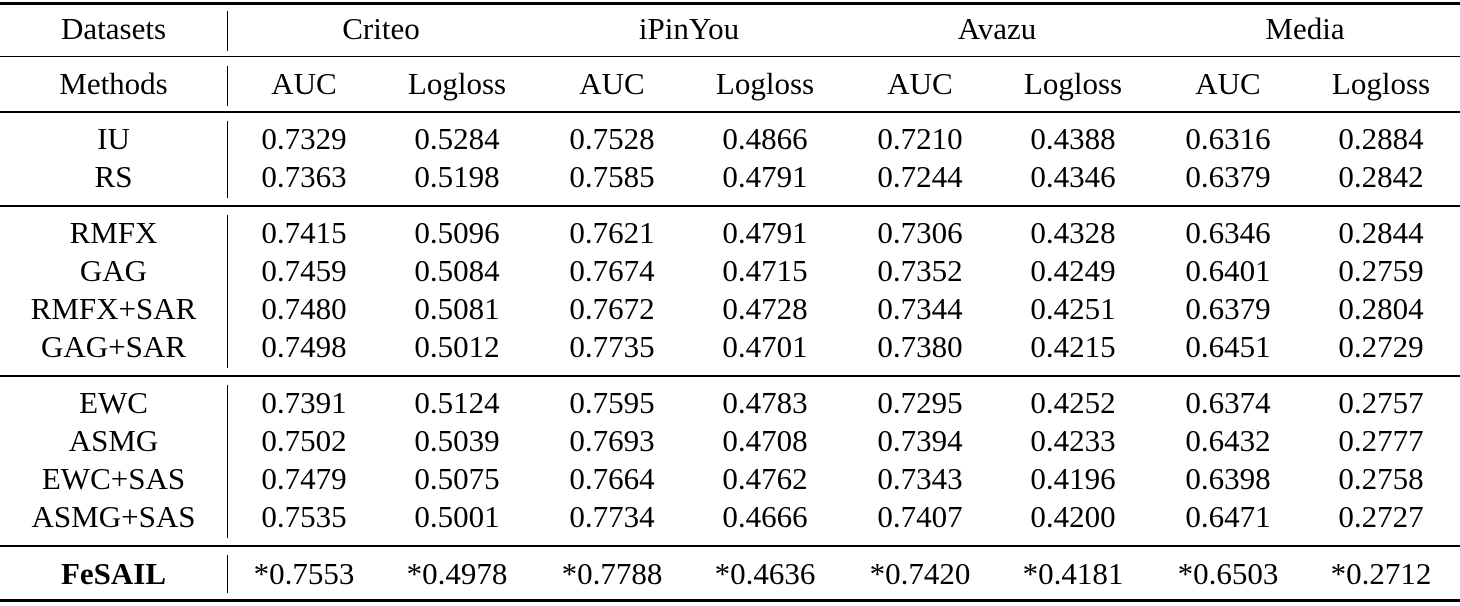 This screenshot has width=1460, height=606. Describe the element at coordinates (457, 440) in the screenshot. I see `table-cell: 0.5039` at that location.